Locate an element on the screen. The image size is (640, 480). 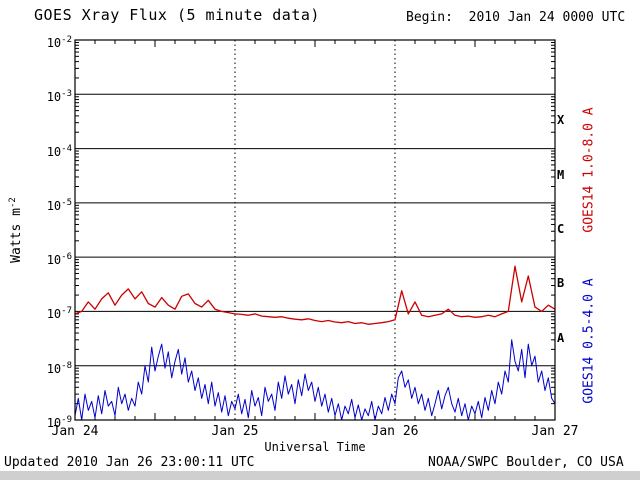
y-axis-label-text: Watts m is located at coordinates (17, 235).